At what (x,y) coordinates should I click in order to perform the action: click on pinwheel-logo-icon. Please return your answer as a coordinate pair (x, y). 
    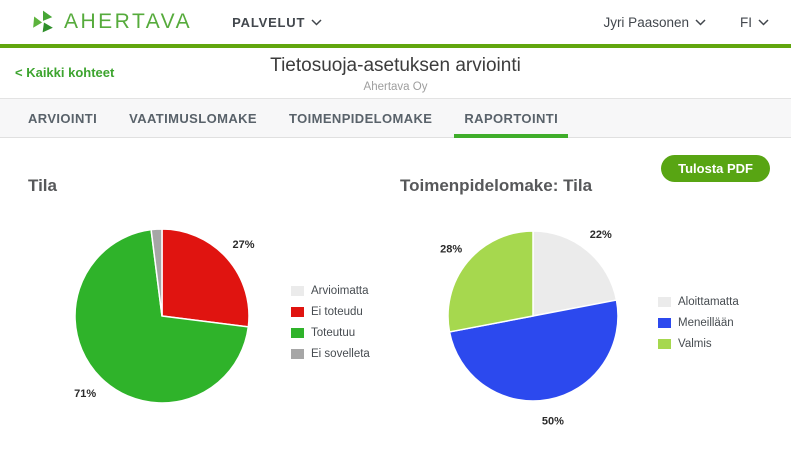
    Looking at the image, I should click on (43, 21).